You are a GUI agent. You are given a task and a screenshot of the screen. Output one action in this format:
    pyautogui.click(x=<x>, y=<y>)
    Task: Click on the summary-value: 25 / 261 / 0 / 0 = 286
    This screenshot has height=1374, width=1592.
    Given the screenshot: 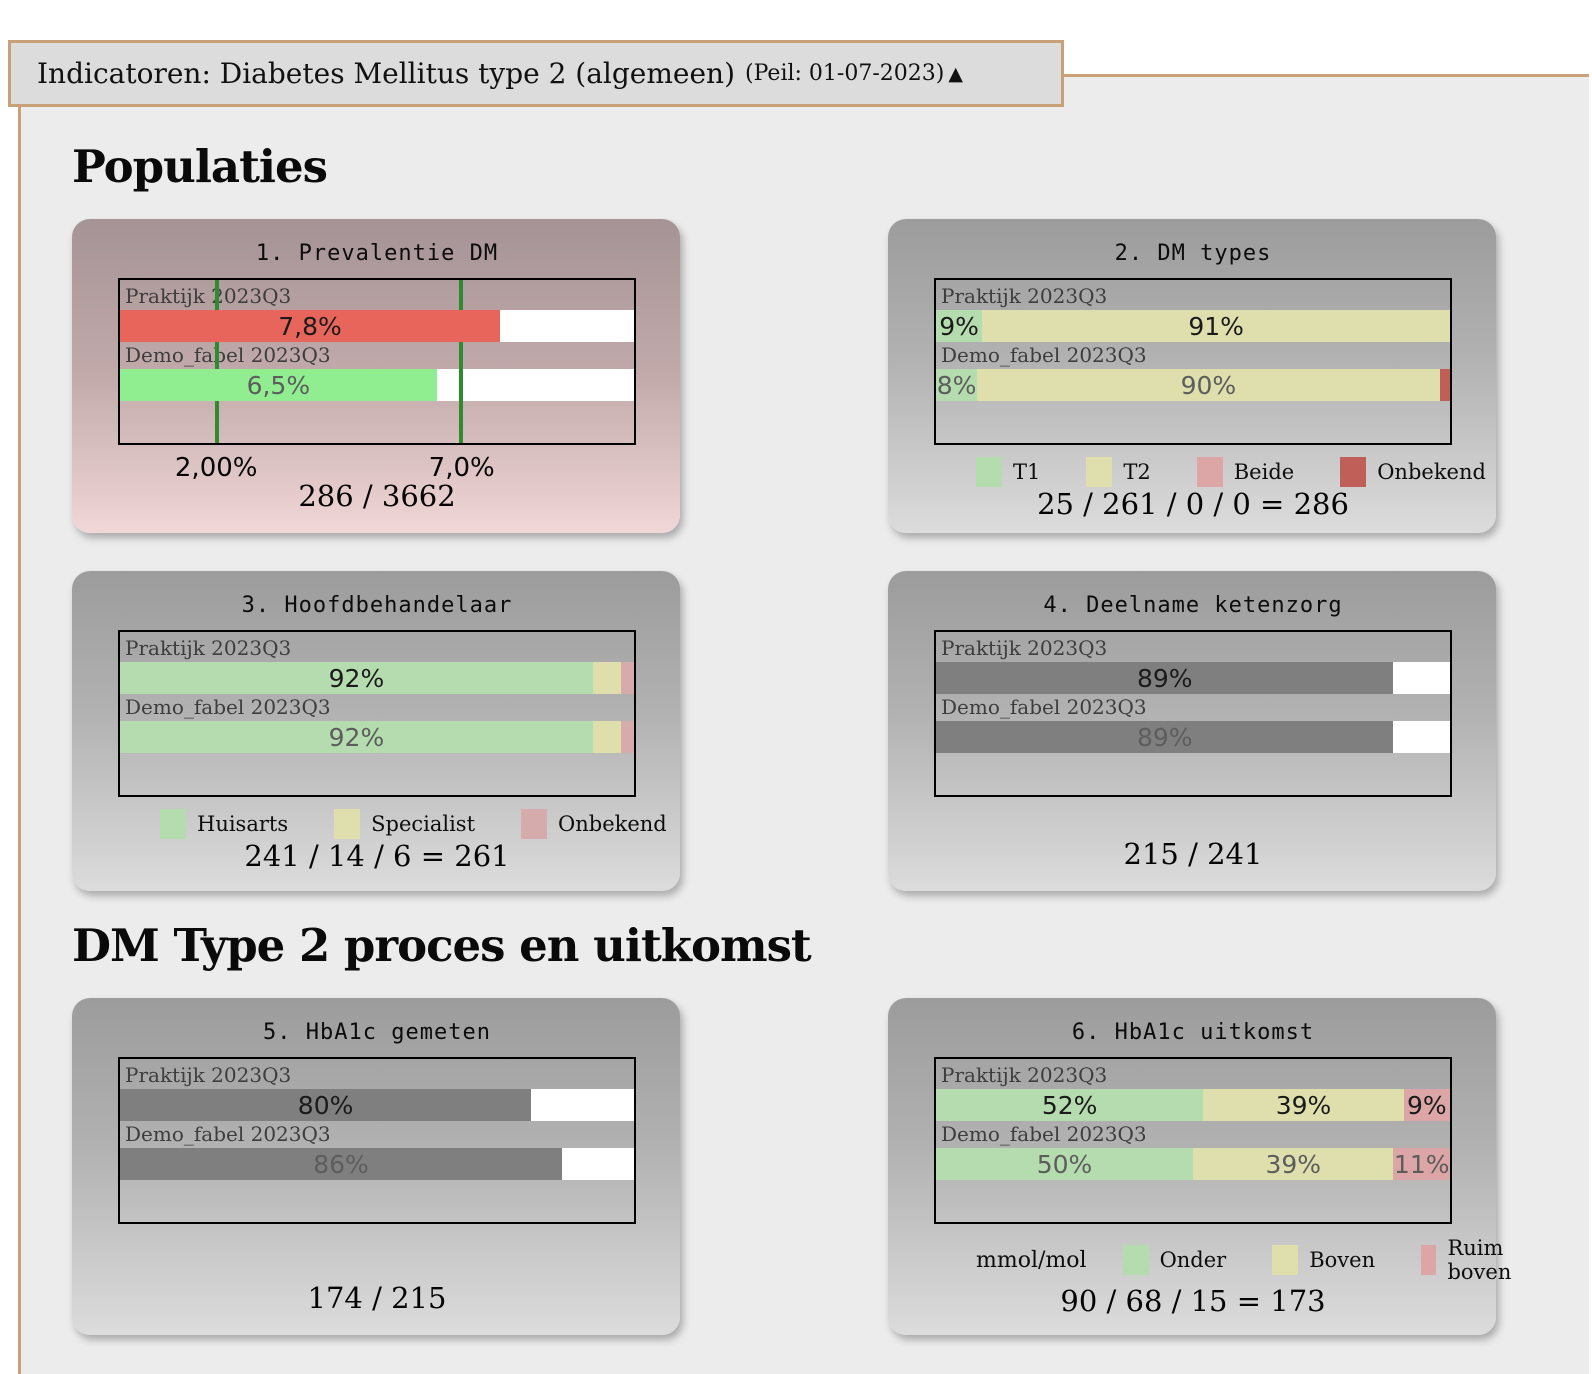 What is the action you would take?
    pyautogui.click(x=1193, y=504)
    